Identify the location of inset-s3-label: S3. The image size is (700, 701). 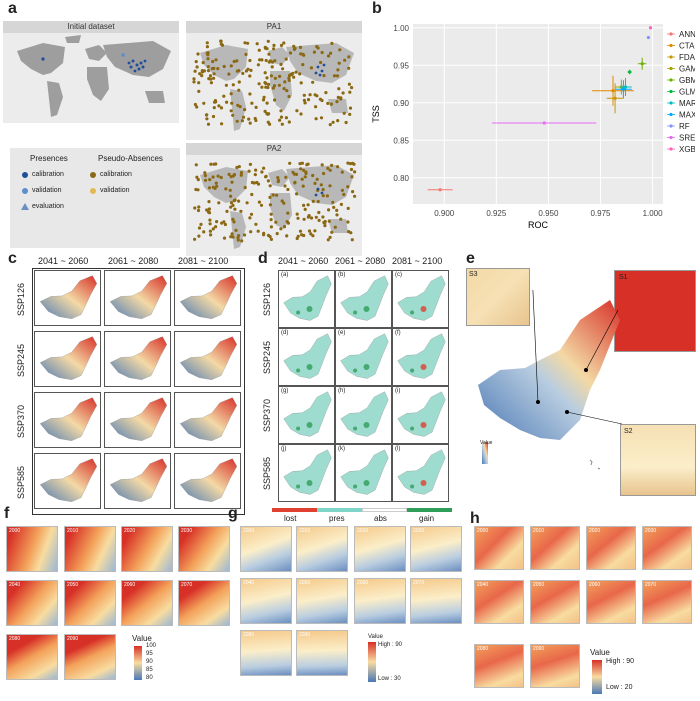
(473, 274).